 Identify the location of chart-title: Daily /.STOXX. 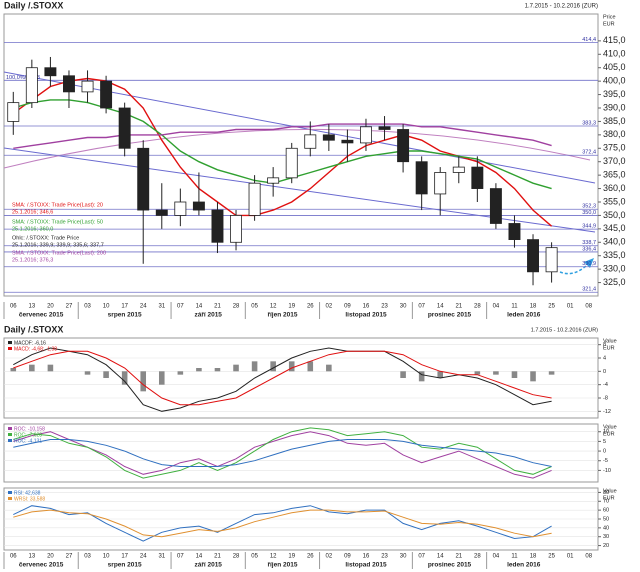
(33, 5).